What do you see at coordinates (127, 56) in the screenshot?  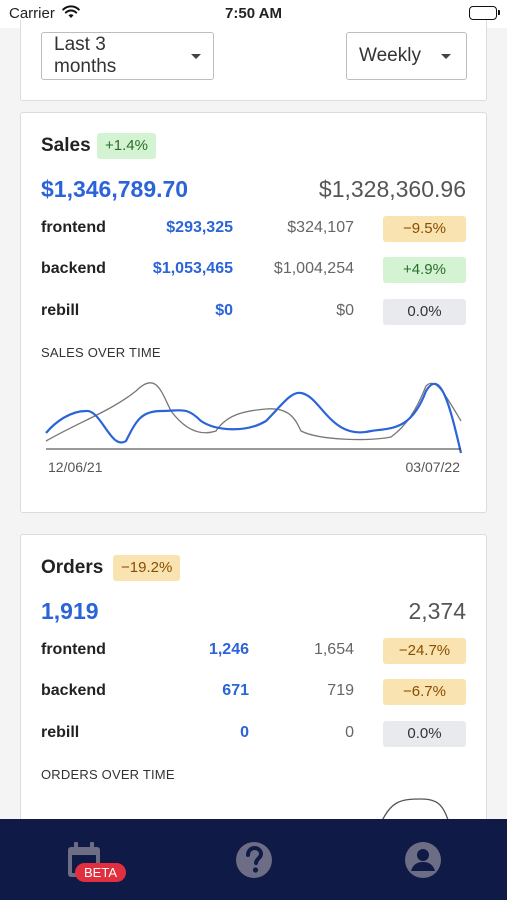 I see `range-select: Last 3 months` at bounding box center [127, 56].